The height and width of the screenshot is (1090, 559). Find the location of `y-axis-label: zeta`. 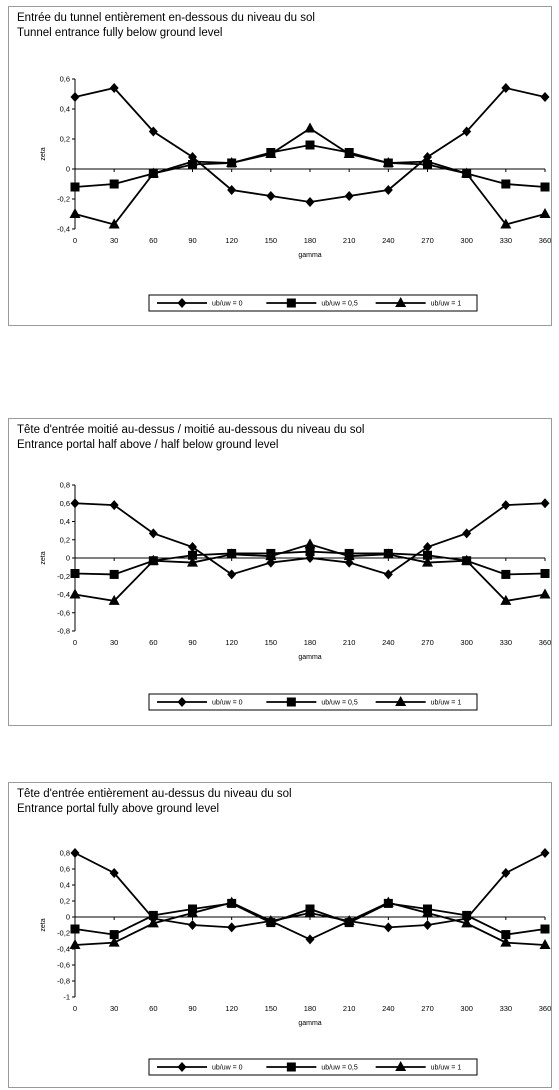

y-axis-label: zeta is located at coordinates (43, 557).